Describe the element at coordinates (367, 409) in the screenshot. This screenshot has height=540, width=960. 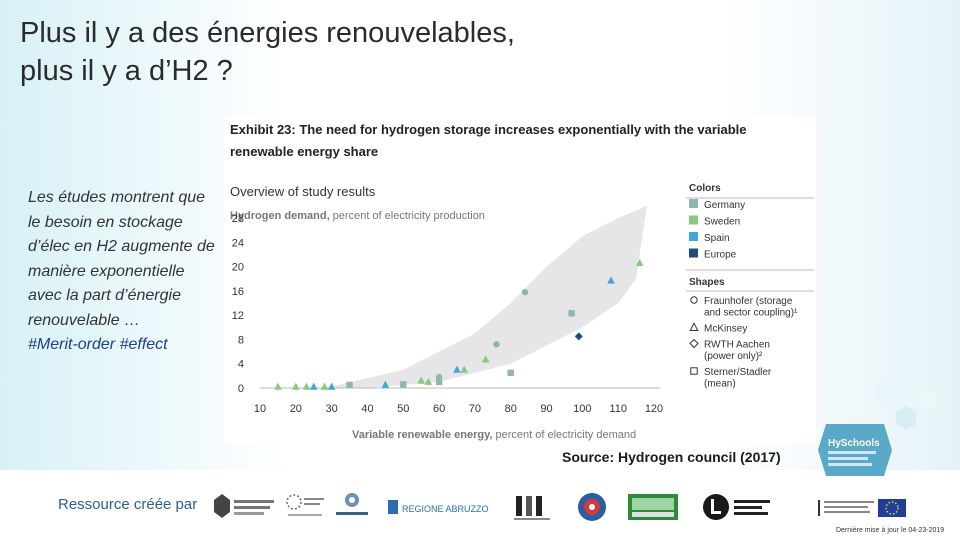
I see `x-tick-label-40: 40` at that location.